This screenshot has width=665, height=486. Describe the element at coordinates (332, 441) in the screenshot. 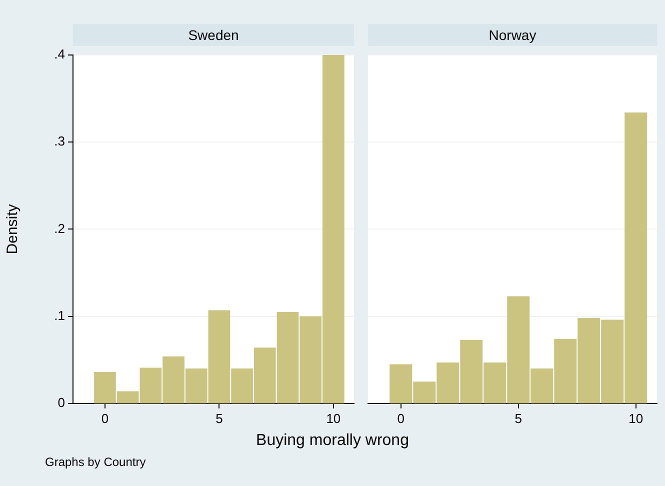

I see `x-axis-title: Buying morally wrong` at that location.